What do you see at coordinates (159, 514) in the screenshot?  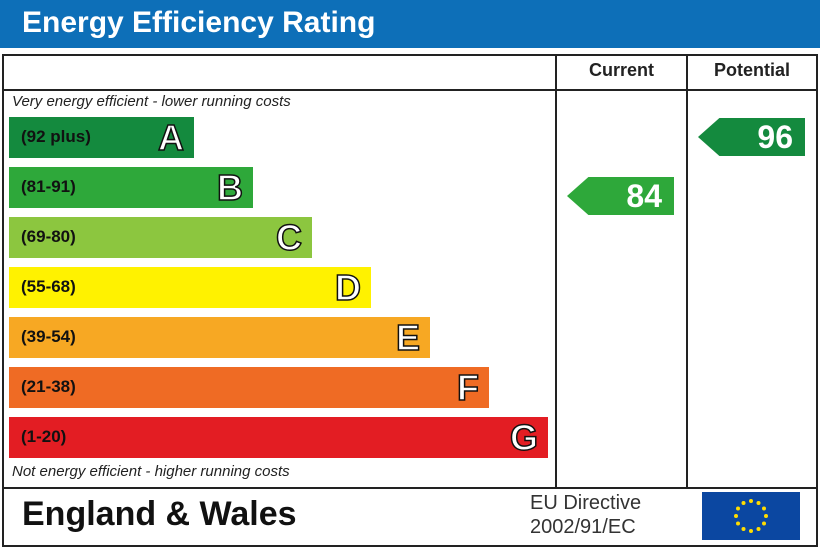 I see `region-label: England & Wales` at bounding box center [159, 514].